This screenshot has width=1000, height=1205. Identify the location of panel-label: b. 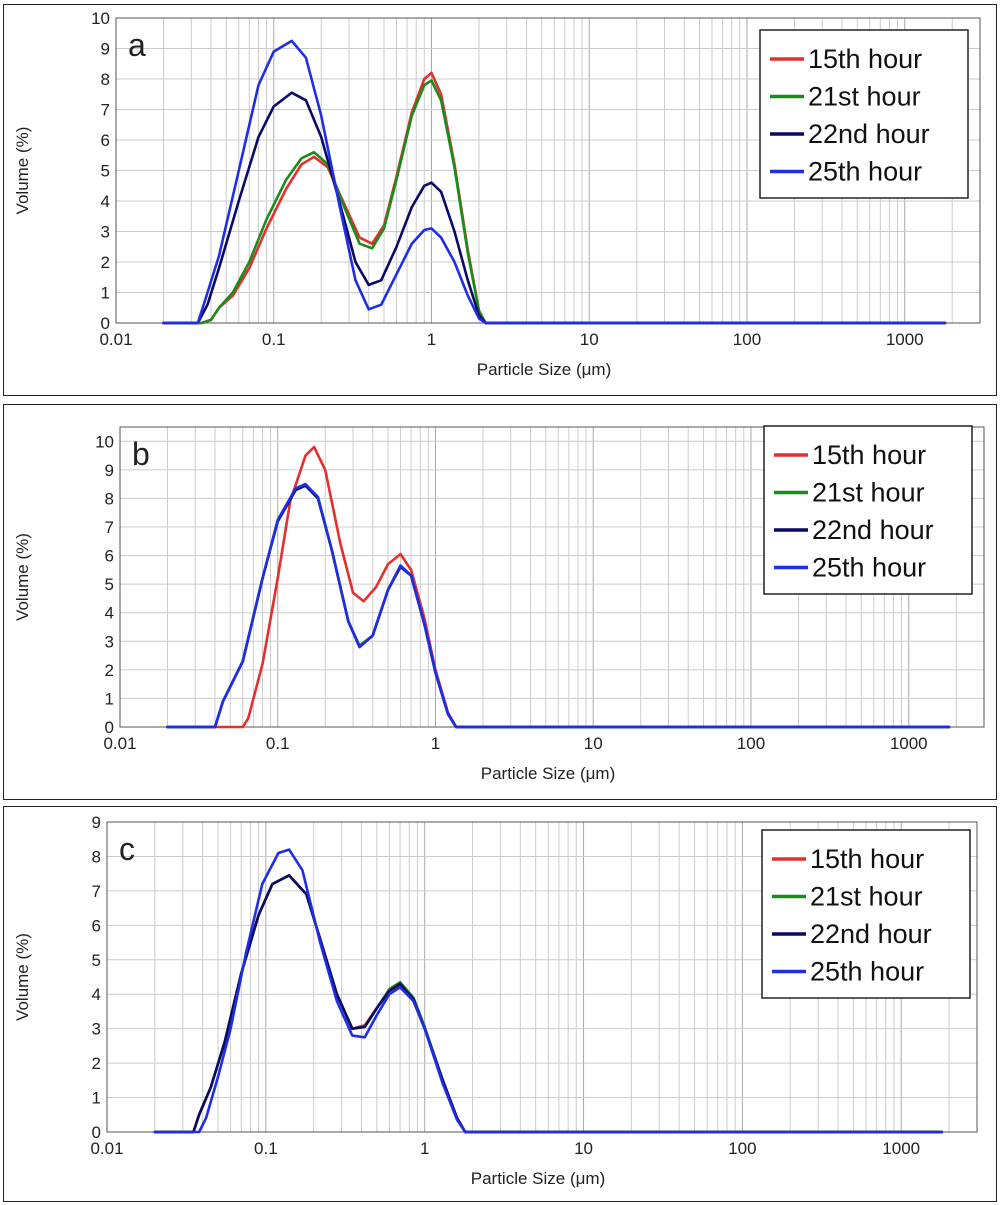
(141, 454).